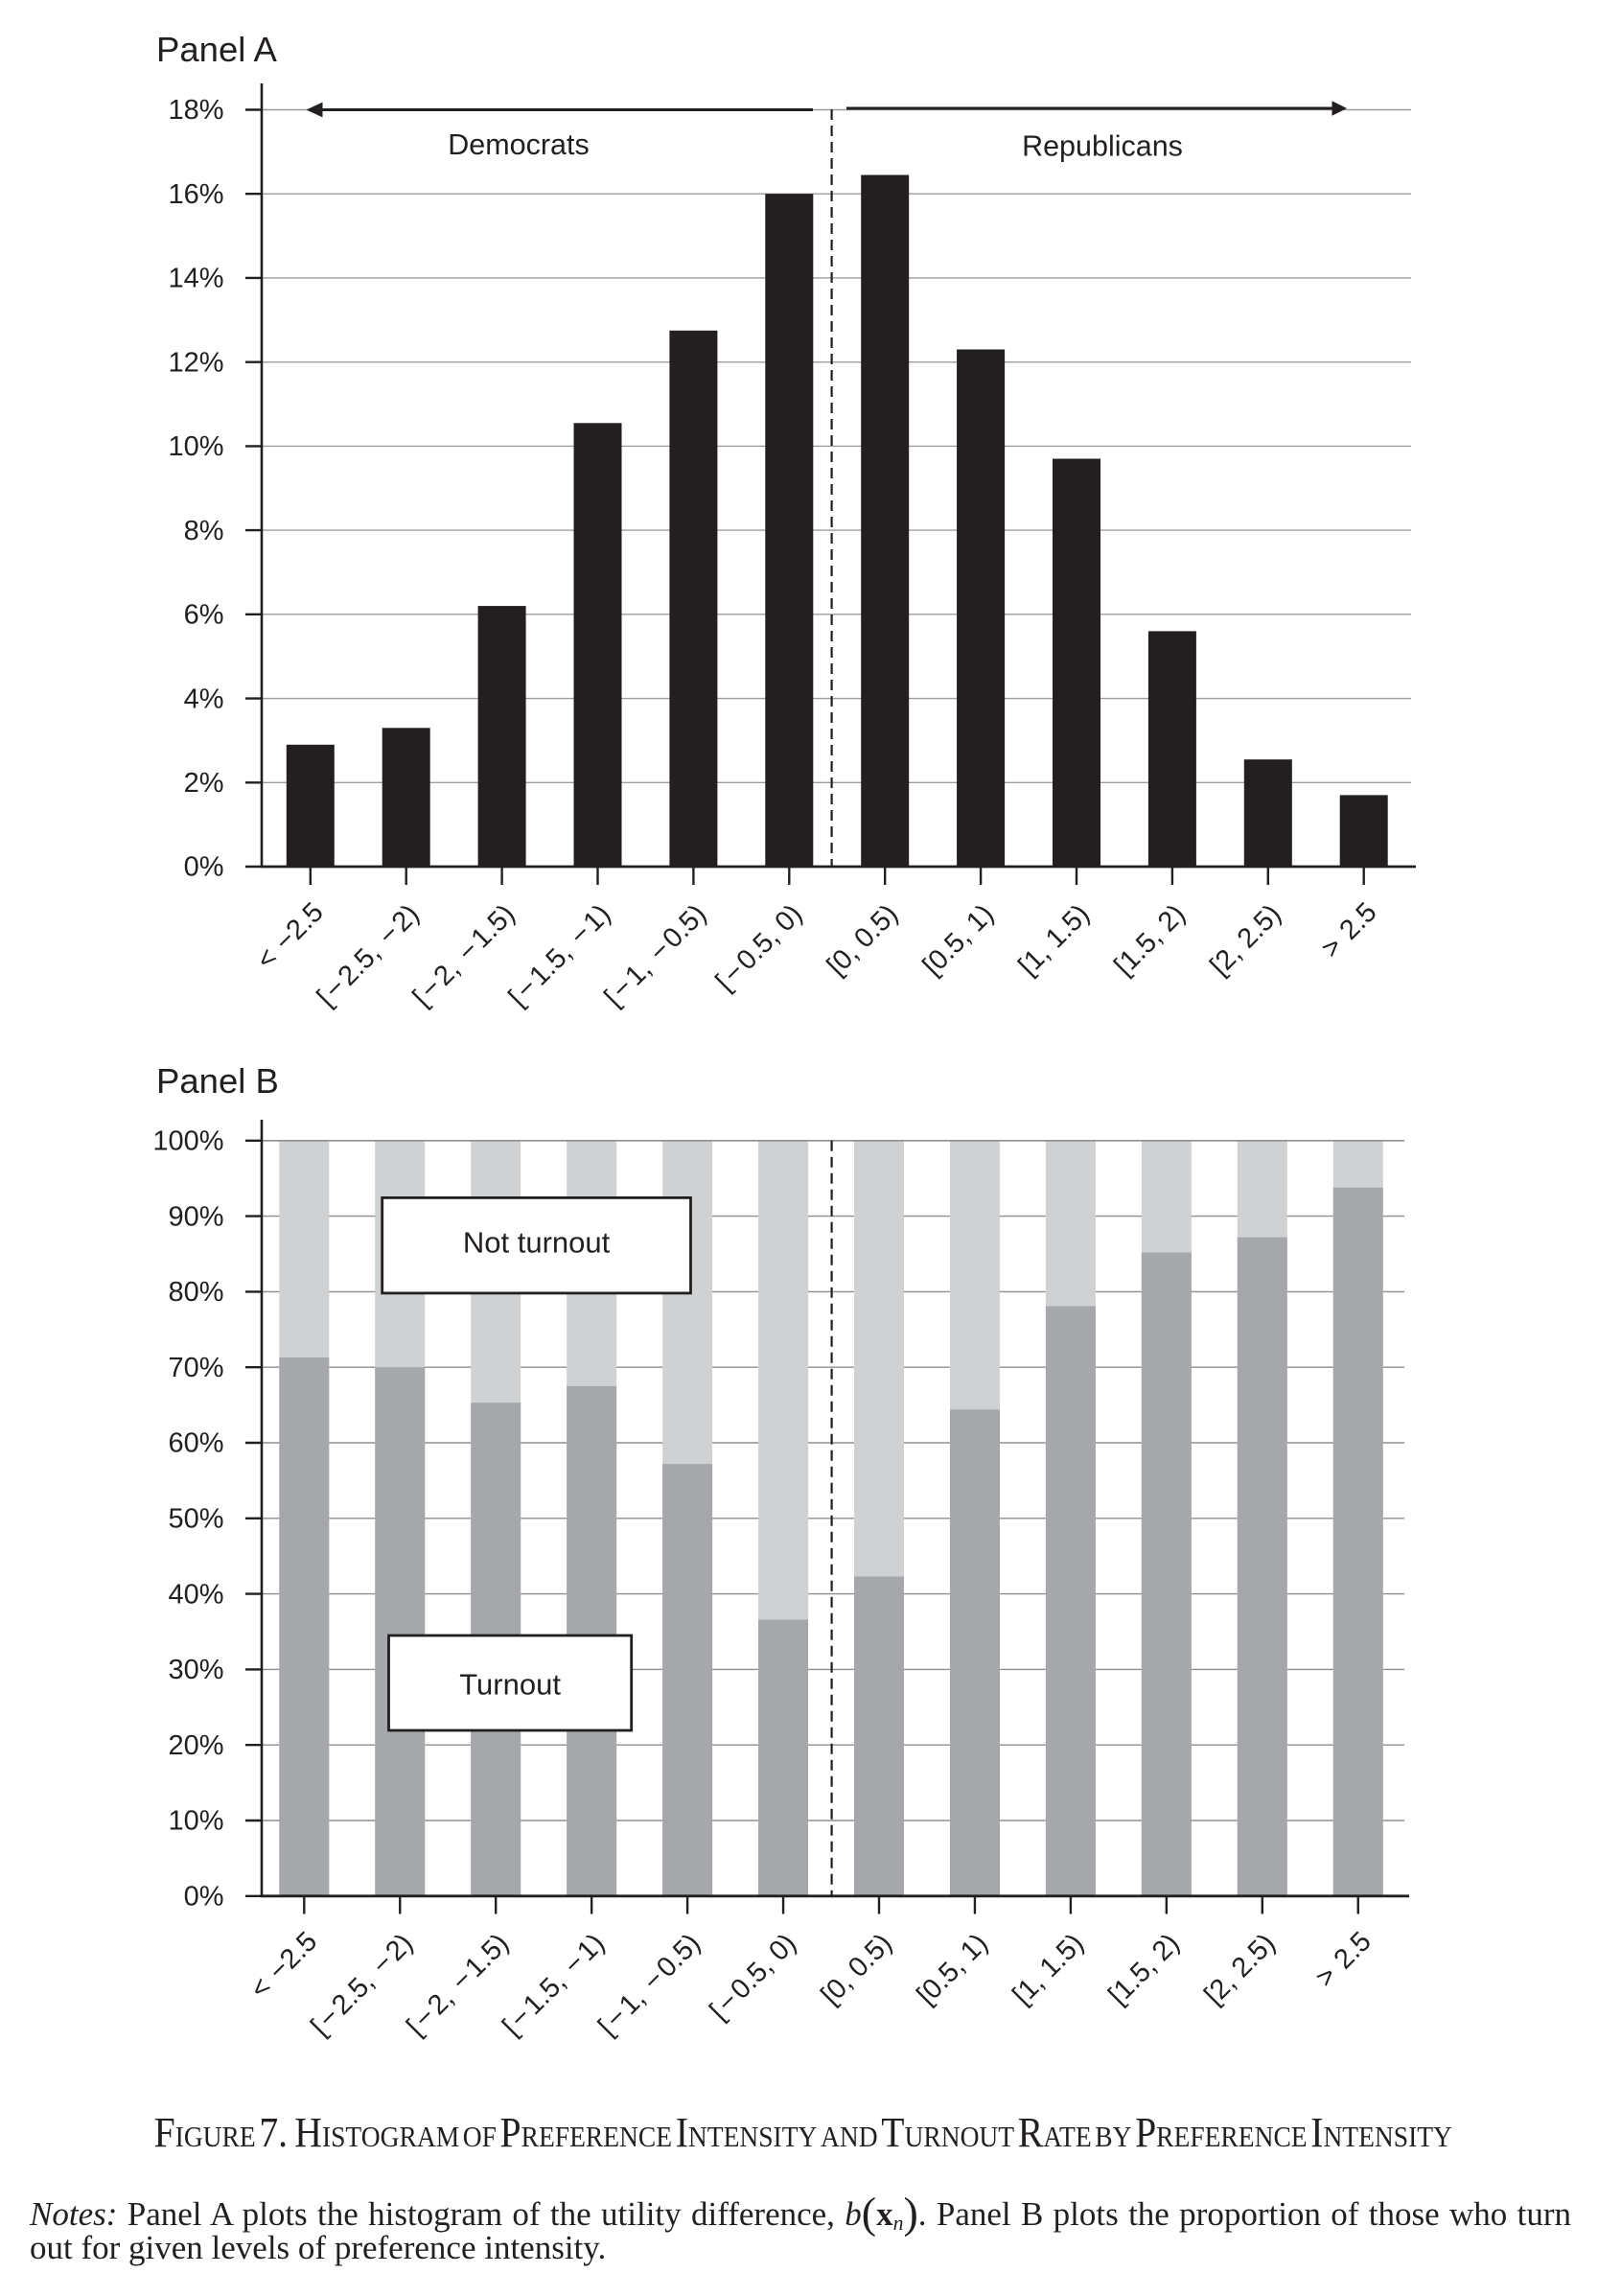  Describe the element at coordinates (216, 49) in the screenshot. I see `svg-text: Panel A` at that location.